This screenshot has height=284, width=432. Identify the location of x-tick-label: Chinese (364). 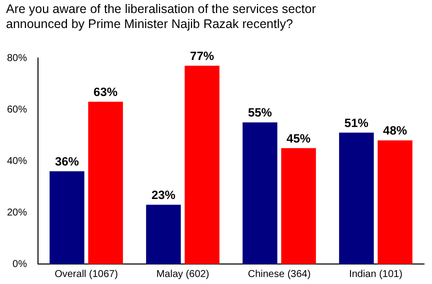
(279, 274).